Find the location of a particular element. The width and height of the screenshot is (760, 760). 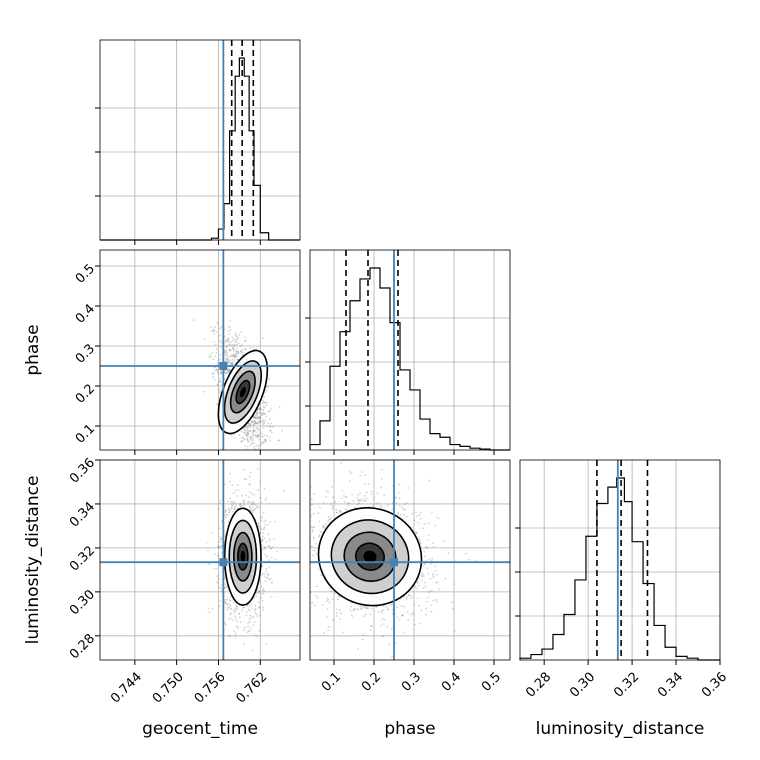

density-contour is located at coordinates (370, 556).